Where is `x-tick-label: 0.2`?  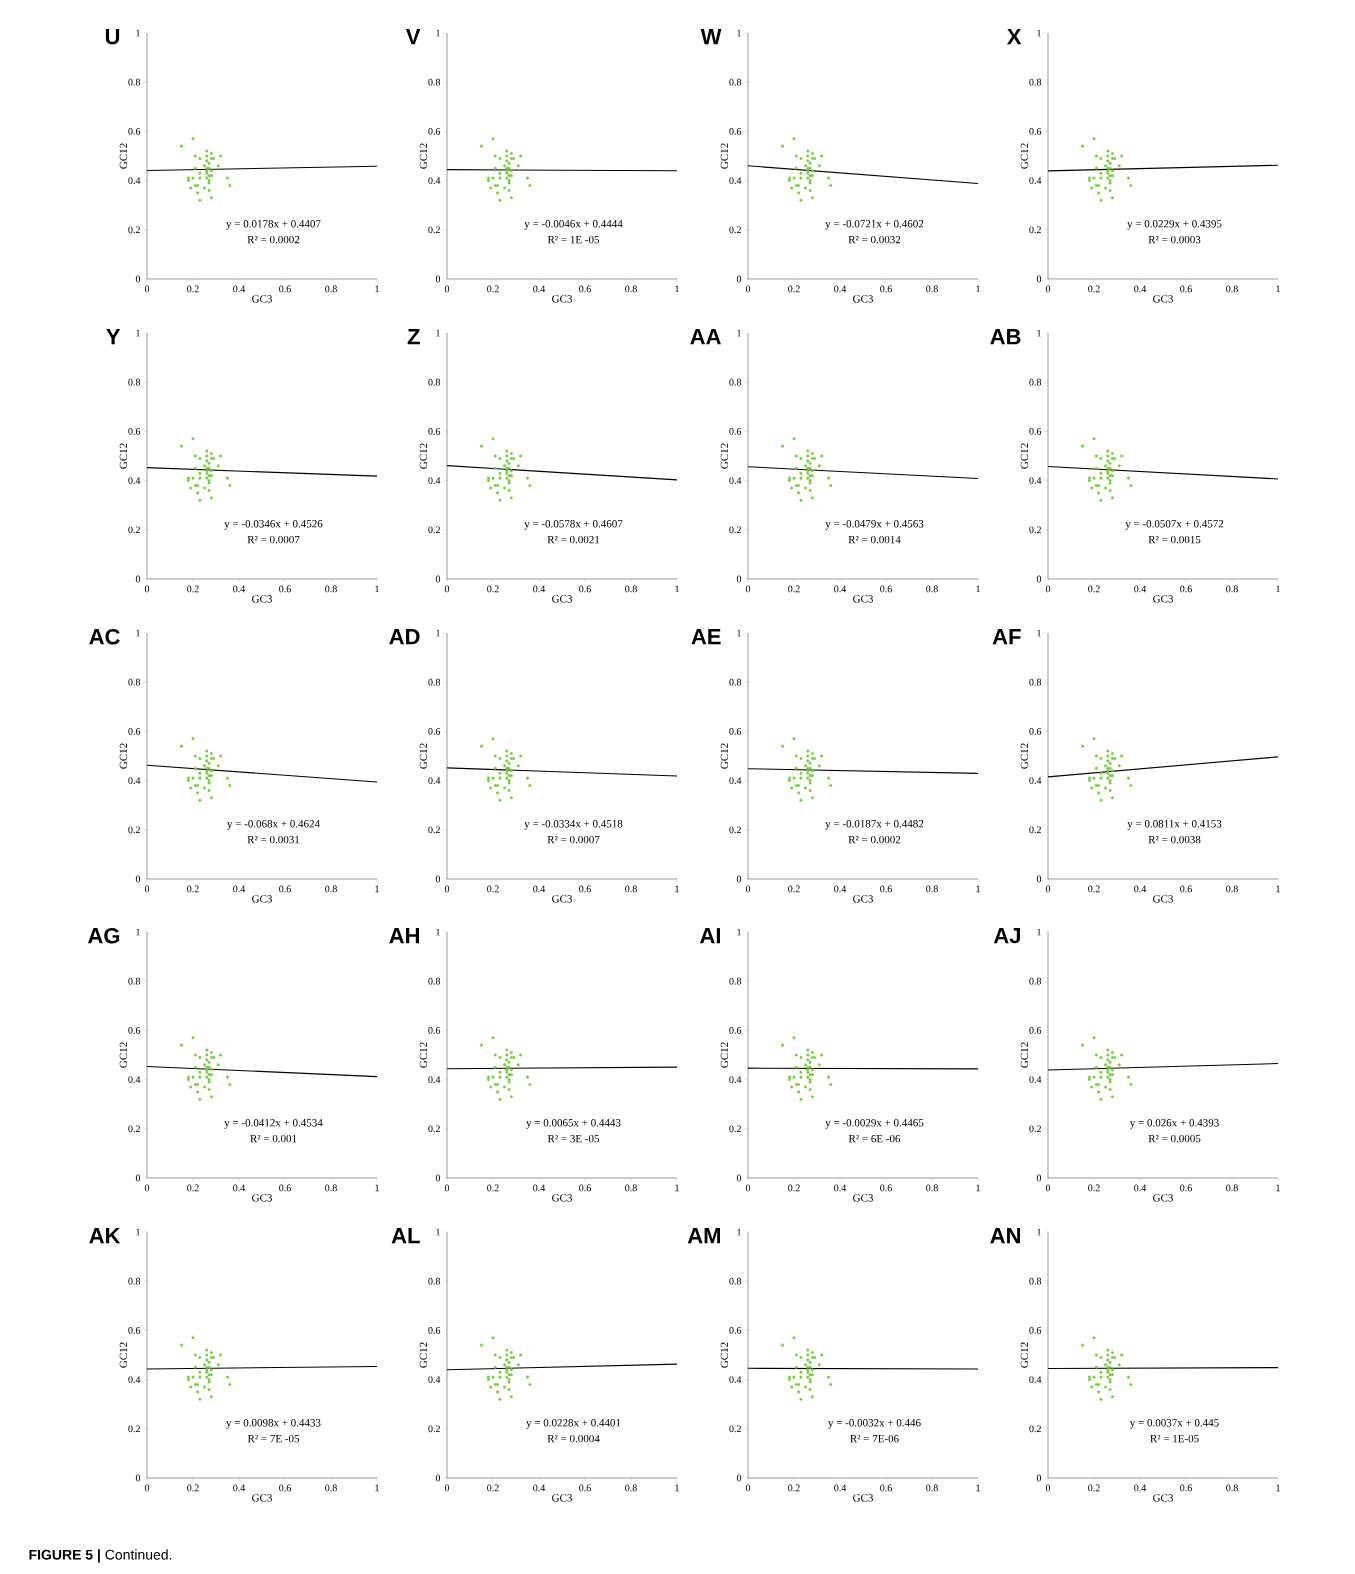 x-tick-label: 0.2 is located at coordinates (493, 589).